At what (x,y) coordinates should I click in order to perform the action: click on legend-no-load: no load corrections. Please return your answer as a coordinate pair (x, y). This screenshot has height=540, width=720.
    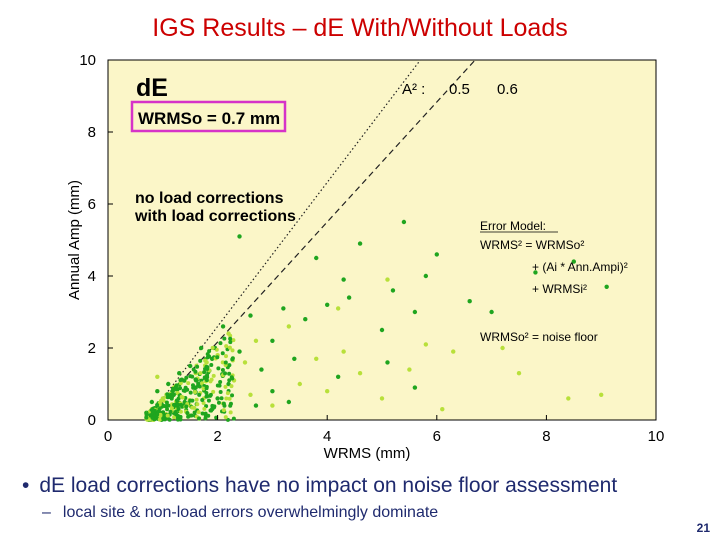
    Looking at the image, I should click on (209, 198).